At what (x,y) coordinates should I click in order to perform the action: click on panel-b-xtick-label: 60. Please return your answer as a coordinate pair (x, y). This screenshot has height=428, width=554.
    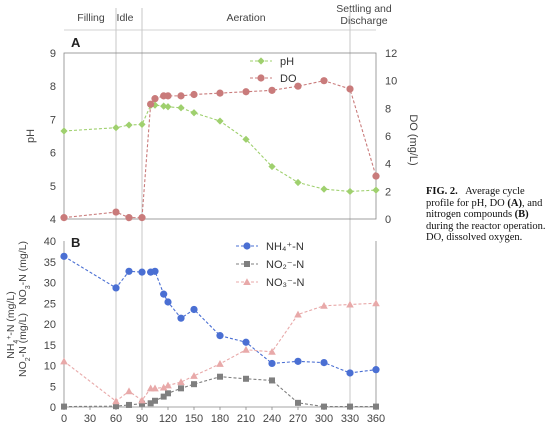
    Looking at the image, I should click on (116, 419).